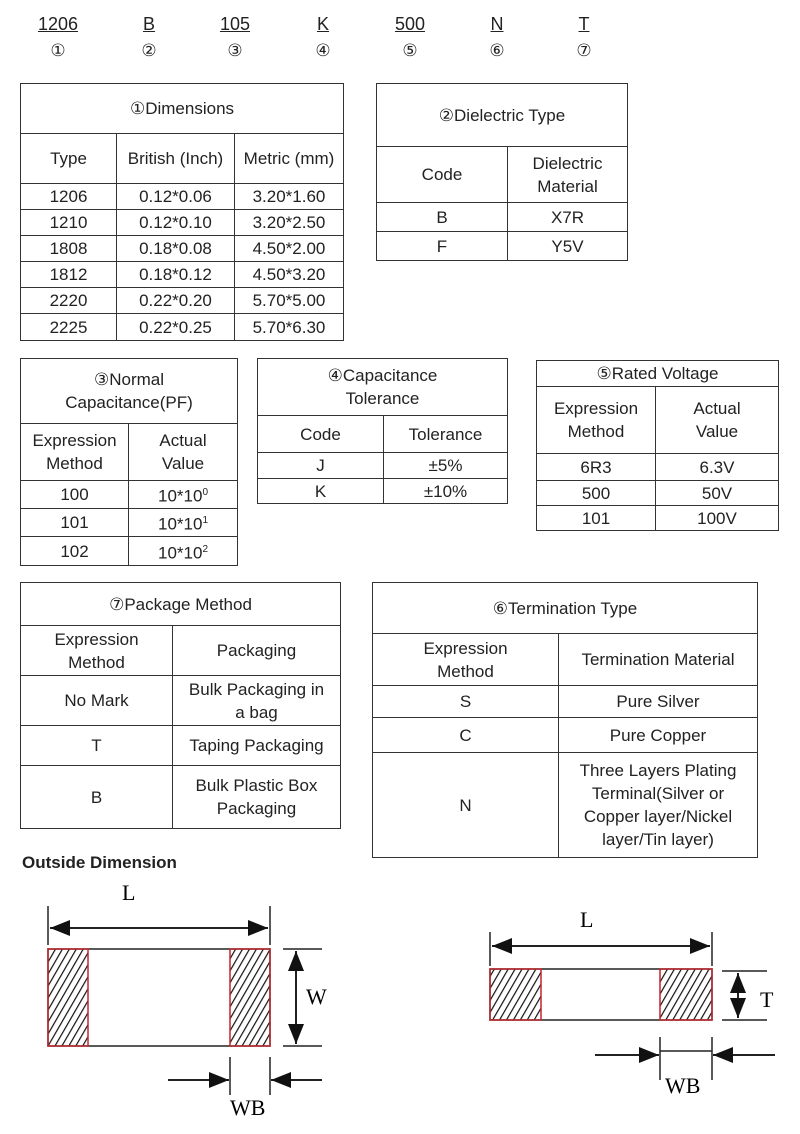  Describe the element at coordinates (205, 521) in the screenshot. I see `value-exponent: 1` at that location.